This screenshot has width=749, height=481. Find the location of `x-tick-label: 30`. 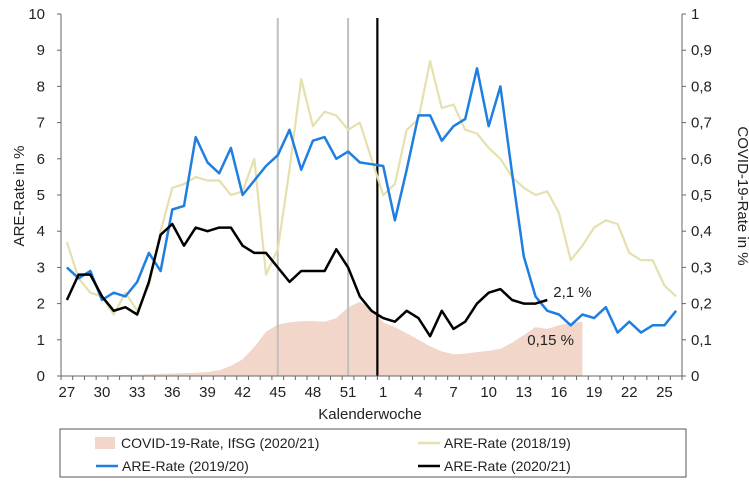

x-tick-label: 30 is located at coordinates (102, 392).